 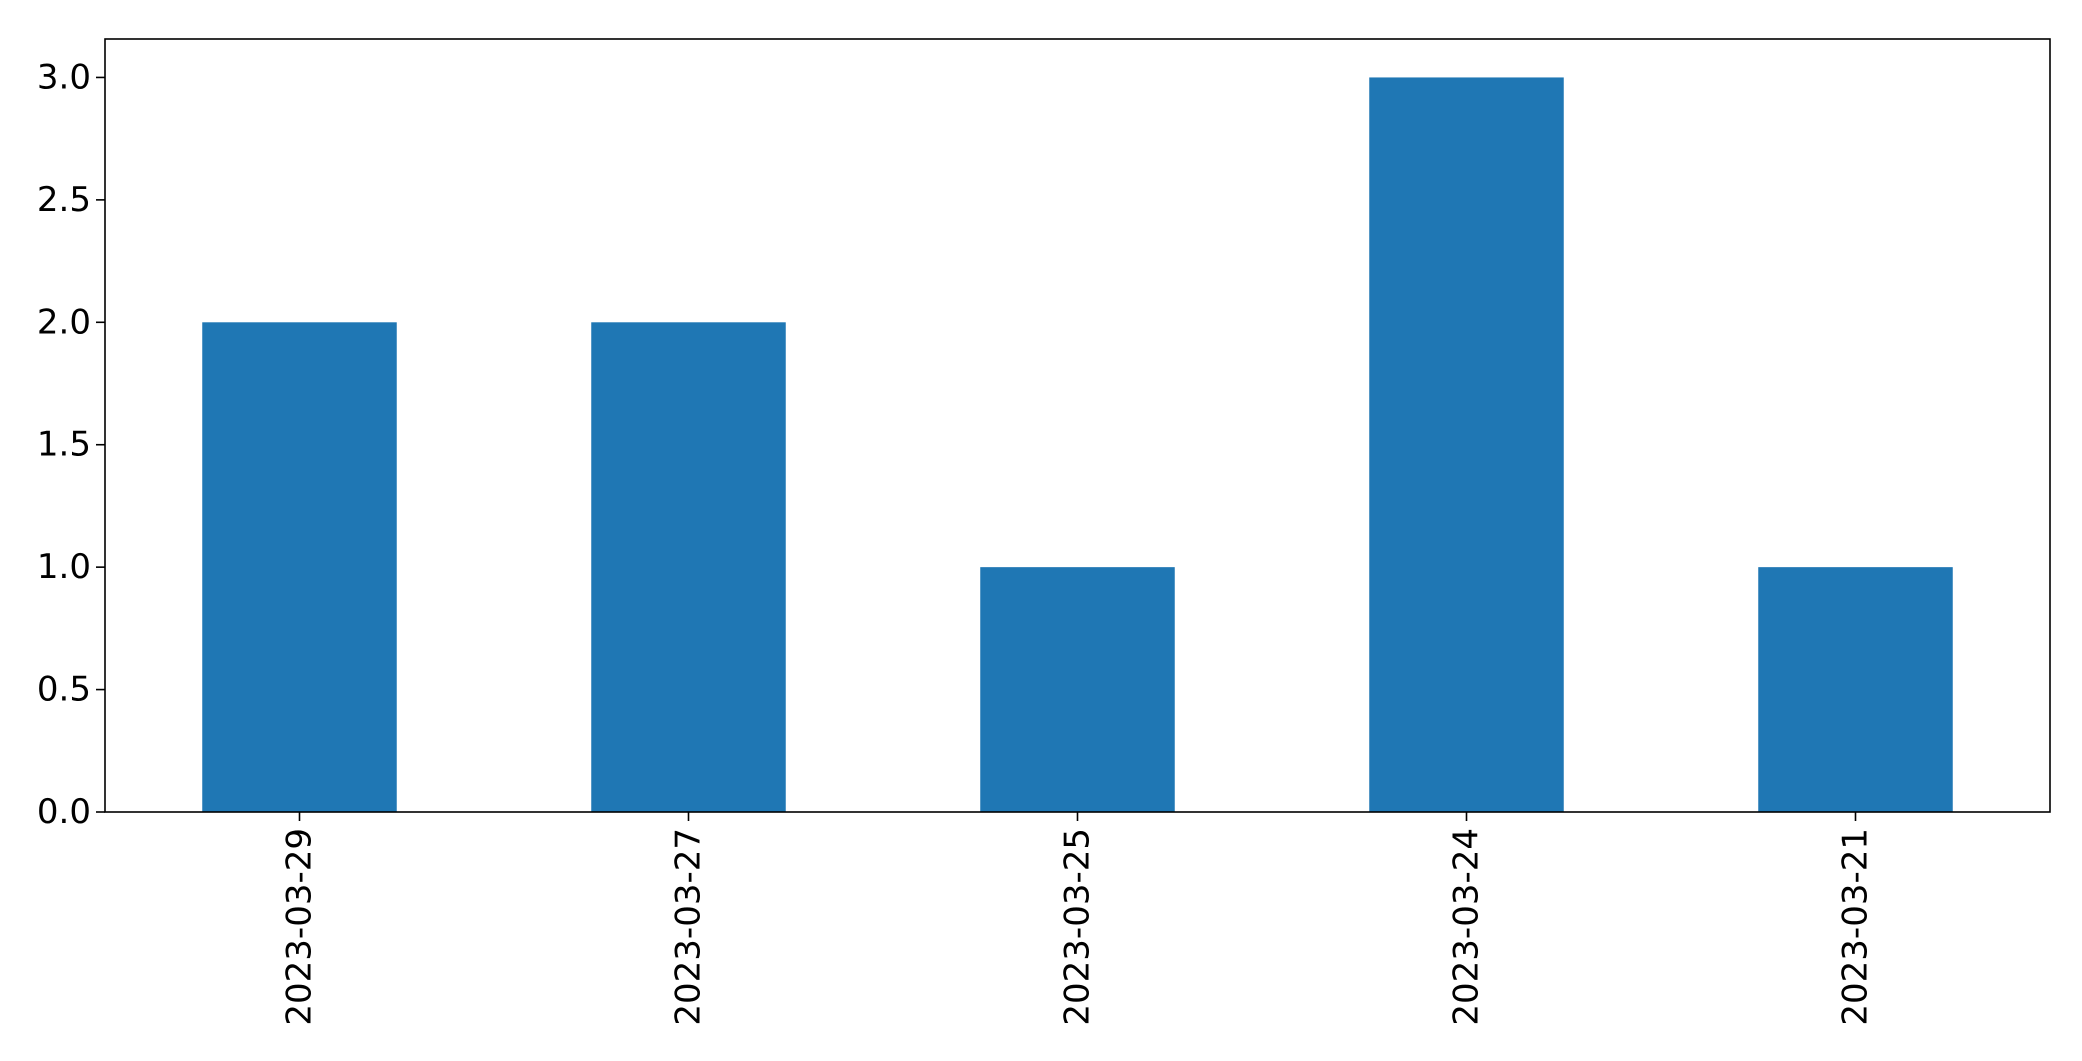 I want to click on y-tick-label: 0.5, so click(x=64, y=690).